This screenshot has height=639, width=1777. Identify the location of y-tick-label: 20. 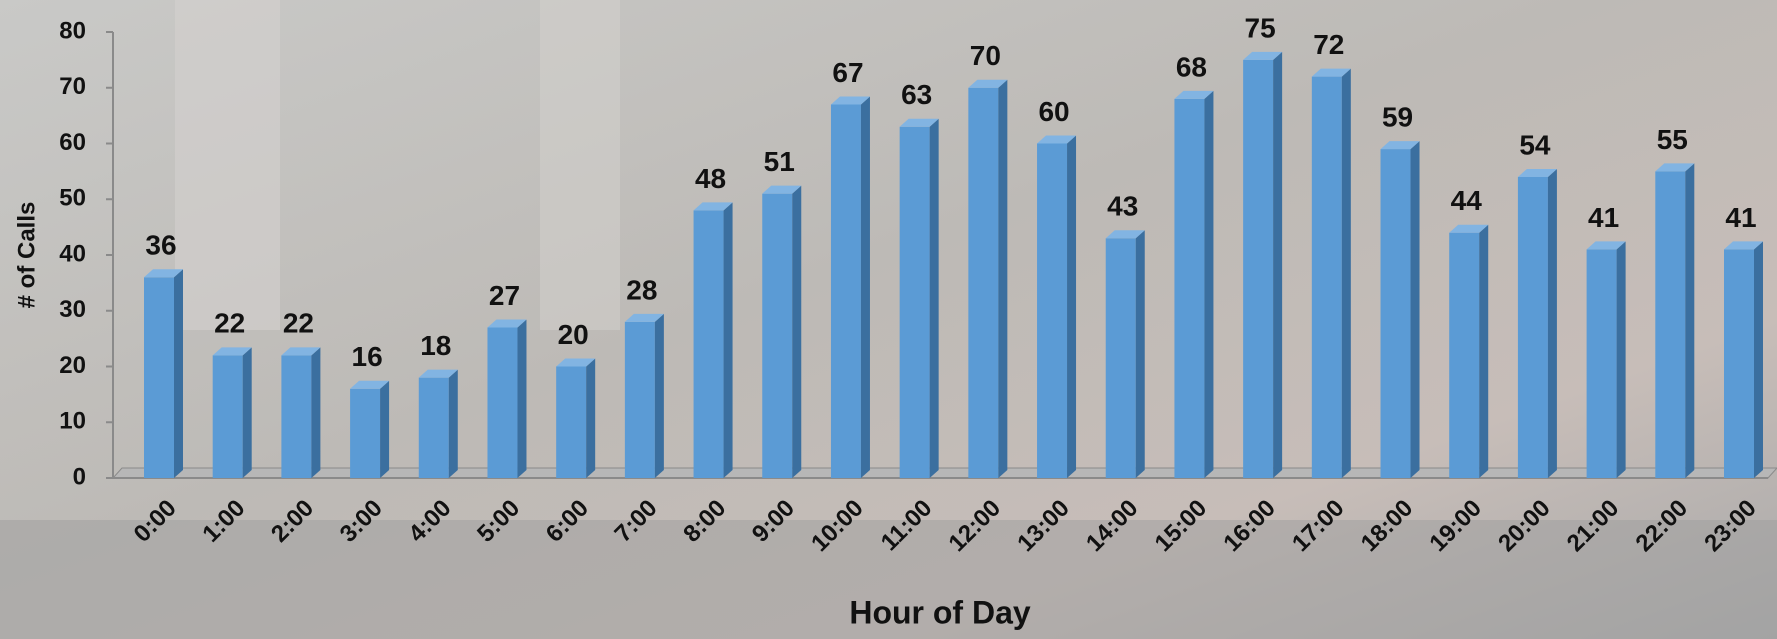
(72, 365).